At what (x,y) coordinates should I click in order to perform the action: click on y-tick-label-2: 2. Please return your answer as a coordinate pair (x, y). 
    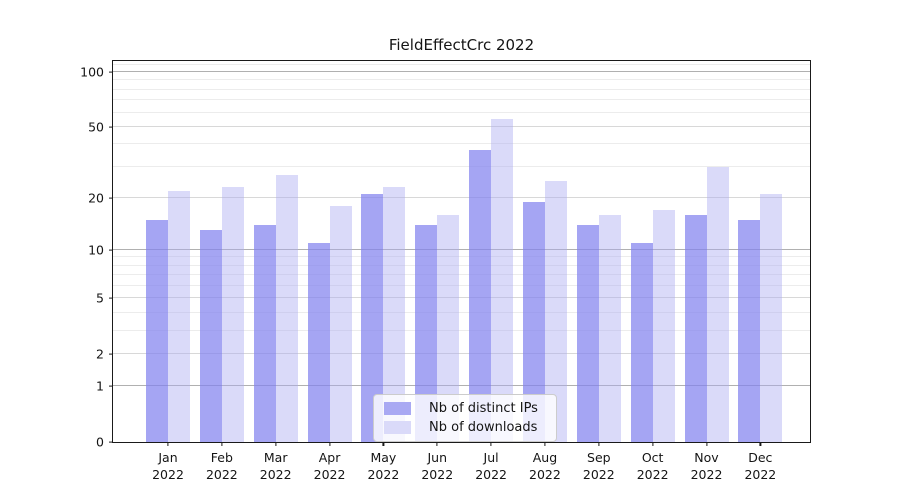
    Looking at the image, I should click on (100, 354).